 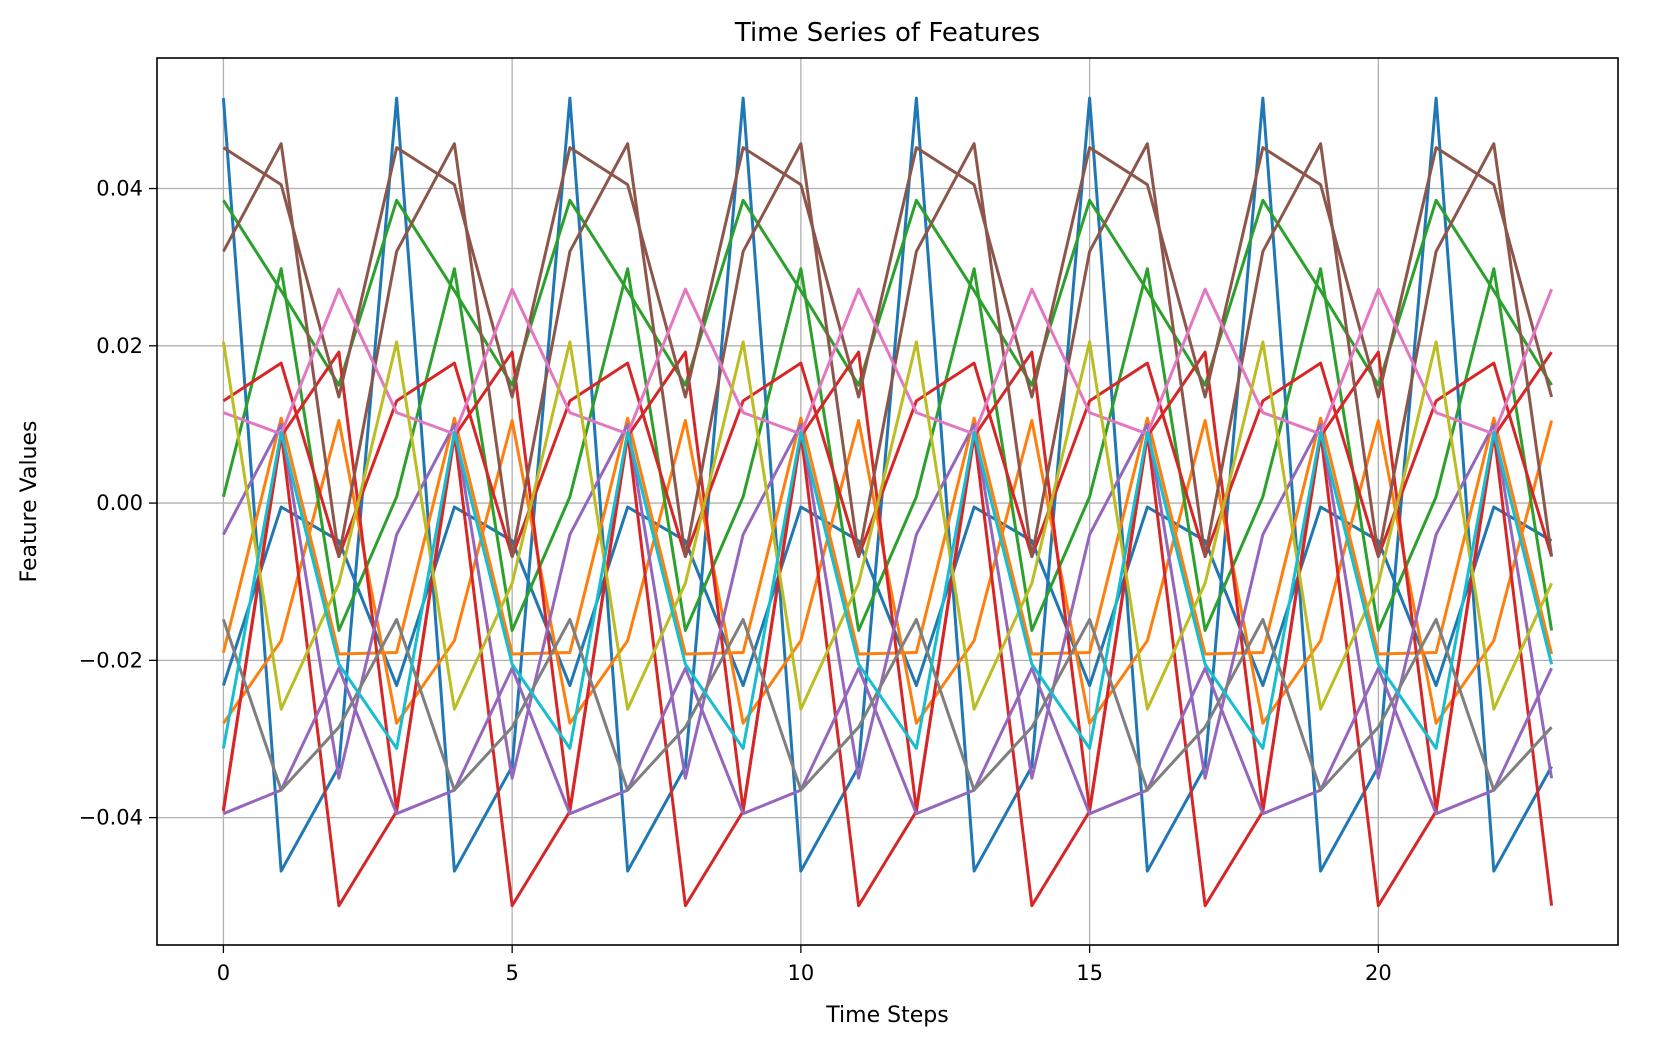 What do you see at coordinates (111, 660) in the screenshot?
I see `y-tick-label: −0.02` at bounding box center [111, 660].